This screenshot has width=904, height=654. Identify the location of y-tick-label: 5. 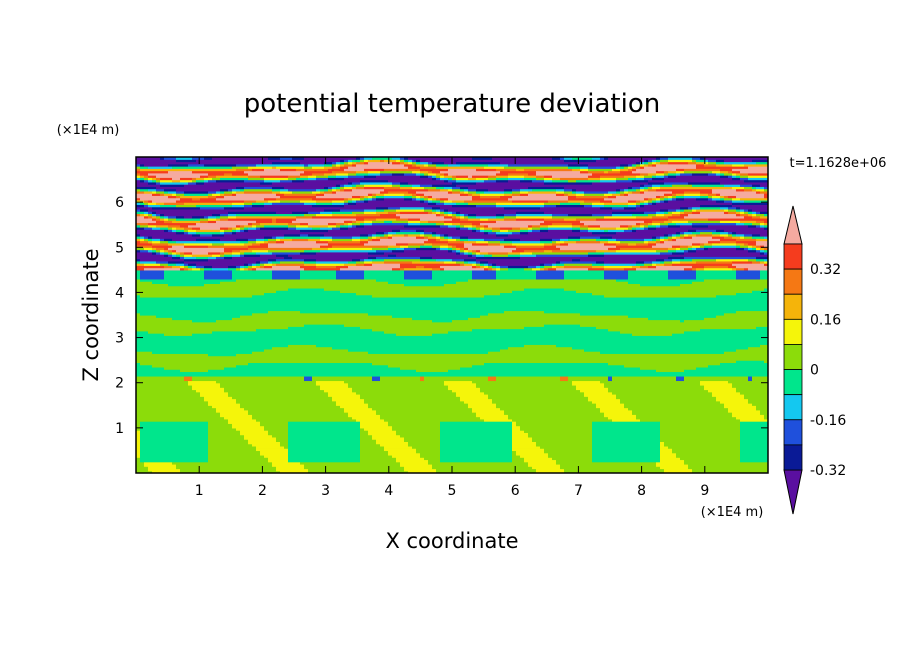
(119, 248).